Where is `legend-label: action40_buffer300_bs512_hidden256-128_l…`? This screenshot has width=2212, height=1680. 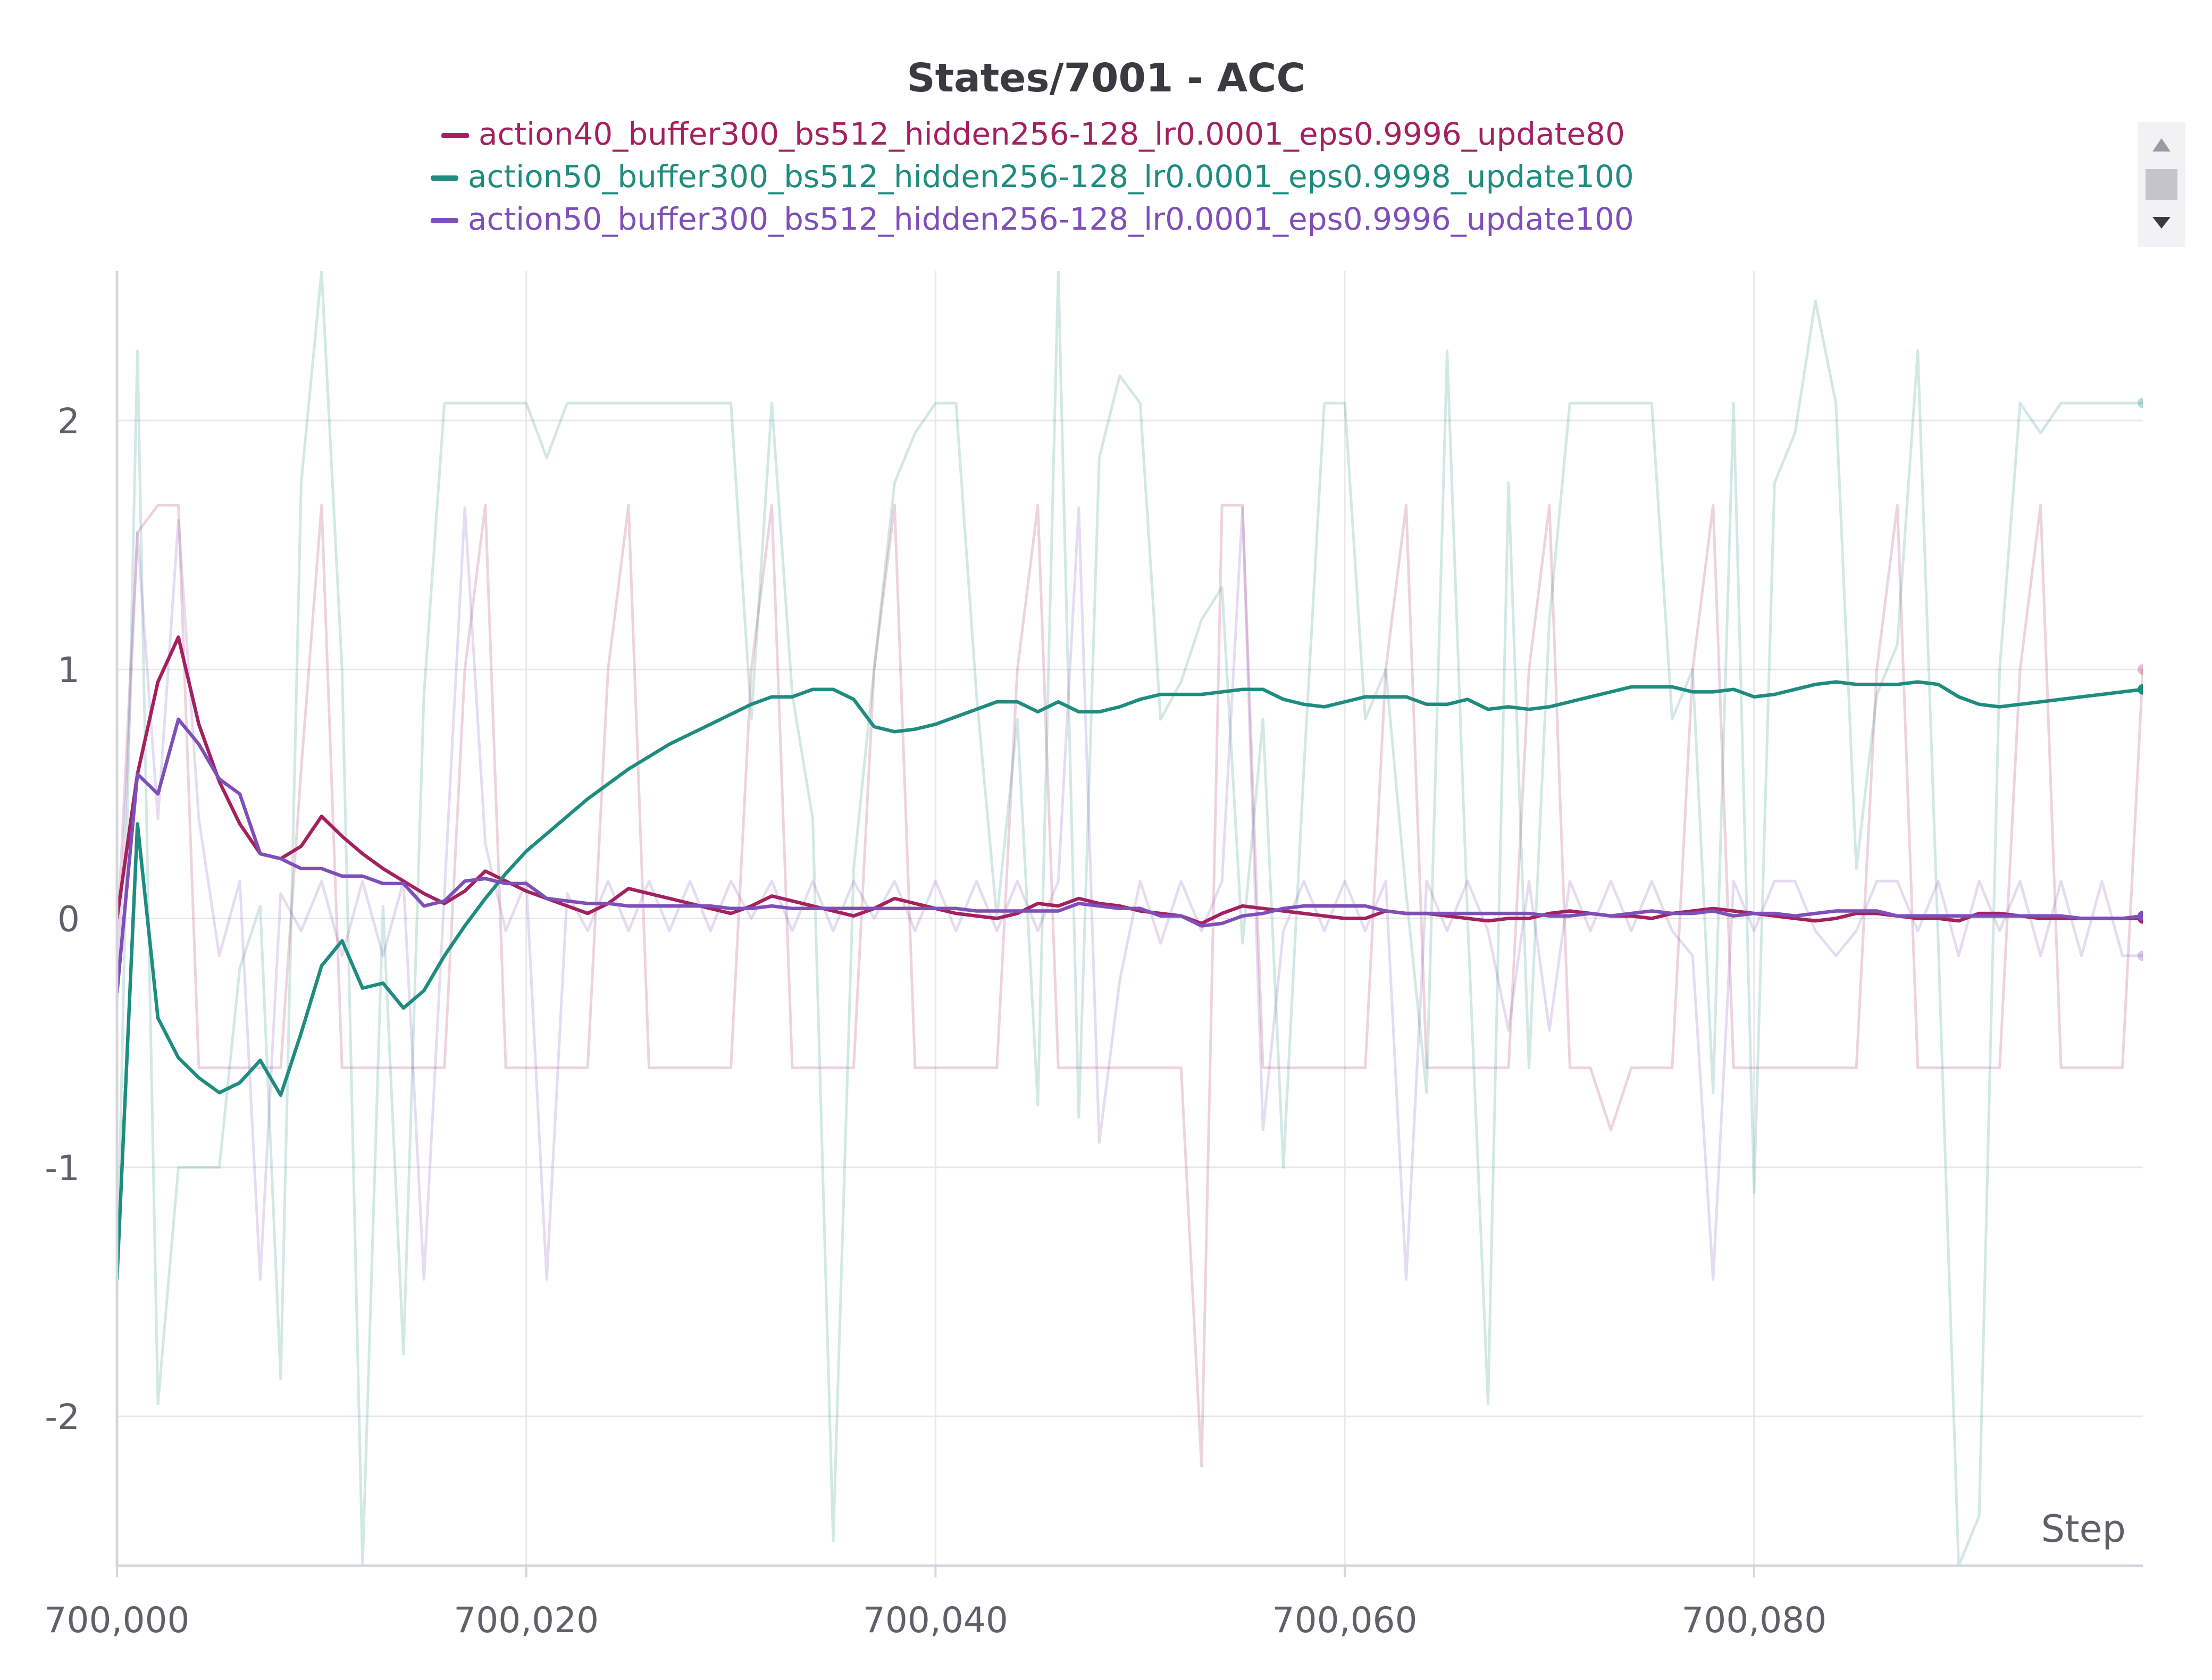
legend-label: action40_buffer300_bs512_hidden256-128_l… is located at coordinates (1052, 134).